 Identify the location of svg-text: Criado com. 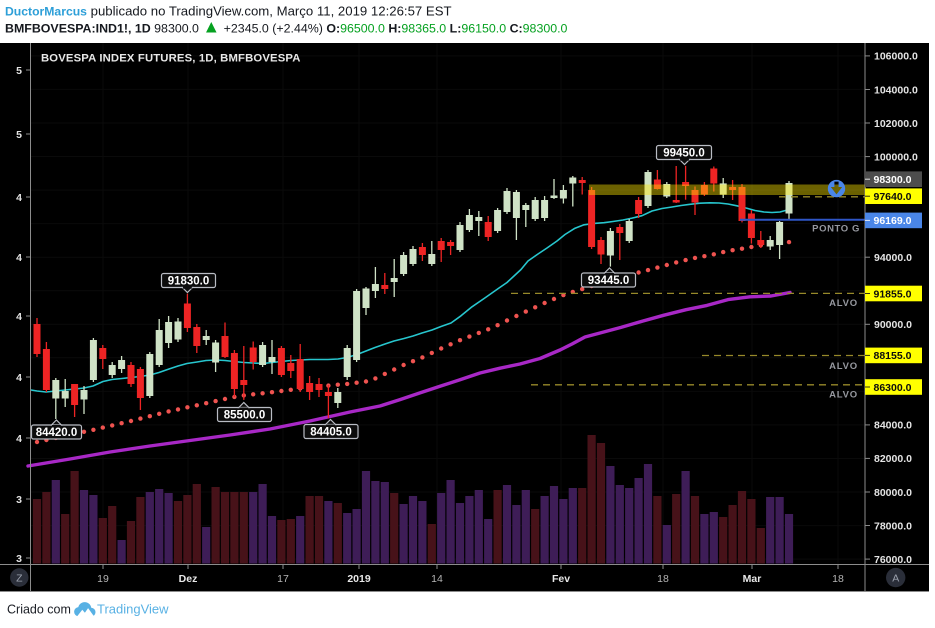
(39, 610).